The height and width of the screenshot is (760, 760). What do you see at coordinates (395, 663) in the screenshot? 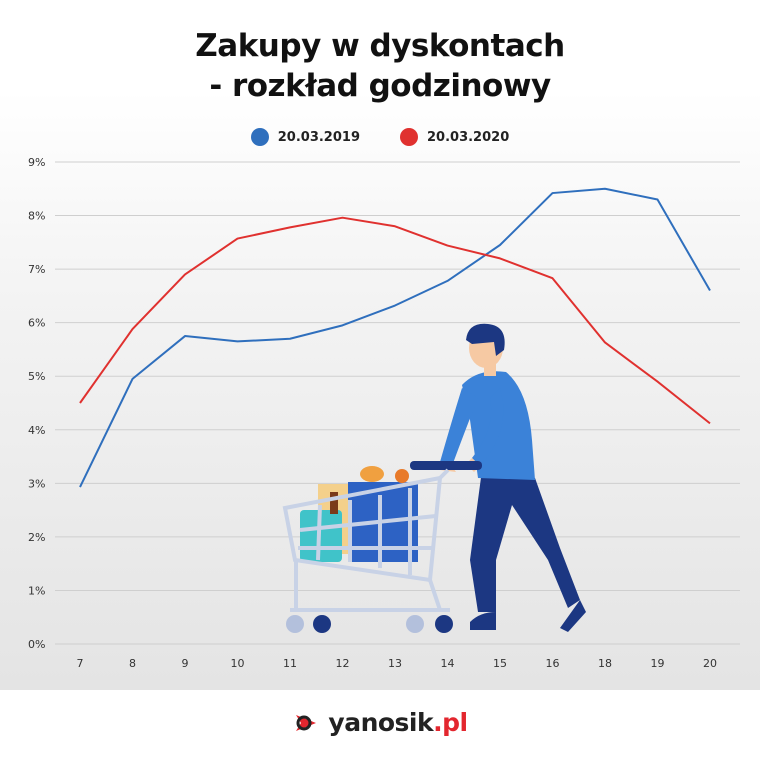
I see `x-tick-label: 13` at bounding box center [395, 663].